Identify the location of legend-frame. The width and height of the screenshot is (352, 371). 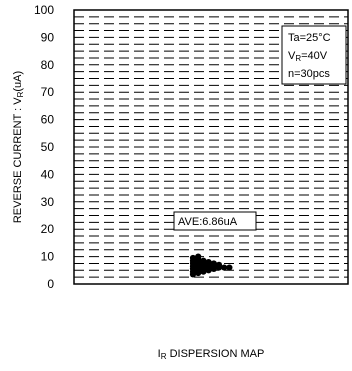
(314, 55).